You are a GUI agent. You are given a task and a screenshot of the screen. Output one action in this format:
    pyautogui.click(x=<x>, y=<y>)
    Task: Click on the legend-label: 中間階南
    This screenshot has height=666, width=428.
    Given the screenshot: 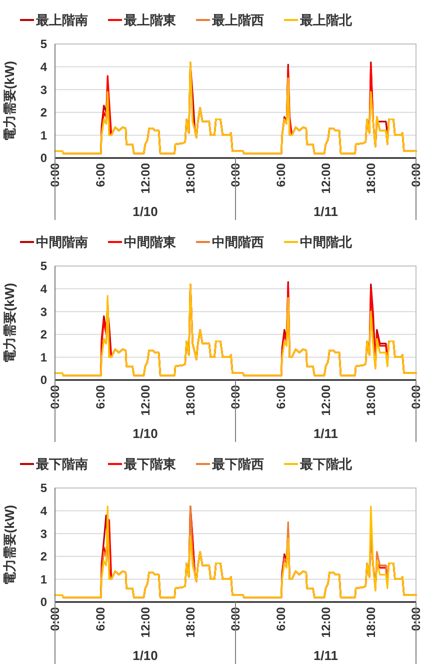 What is the action you would take?
    pyautogui.click(x=62, y=242)
    